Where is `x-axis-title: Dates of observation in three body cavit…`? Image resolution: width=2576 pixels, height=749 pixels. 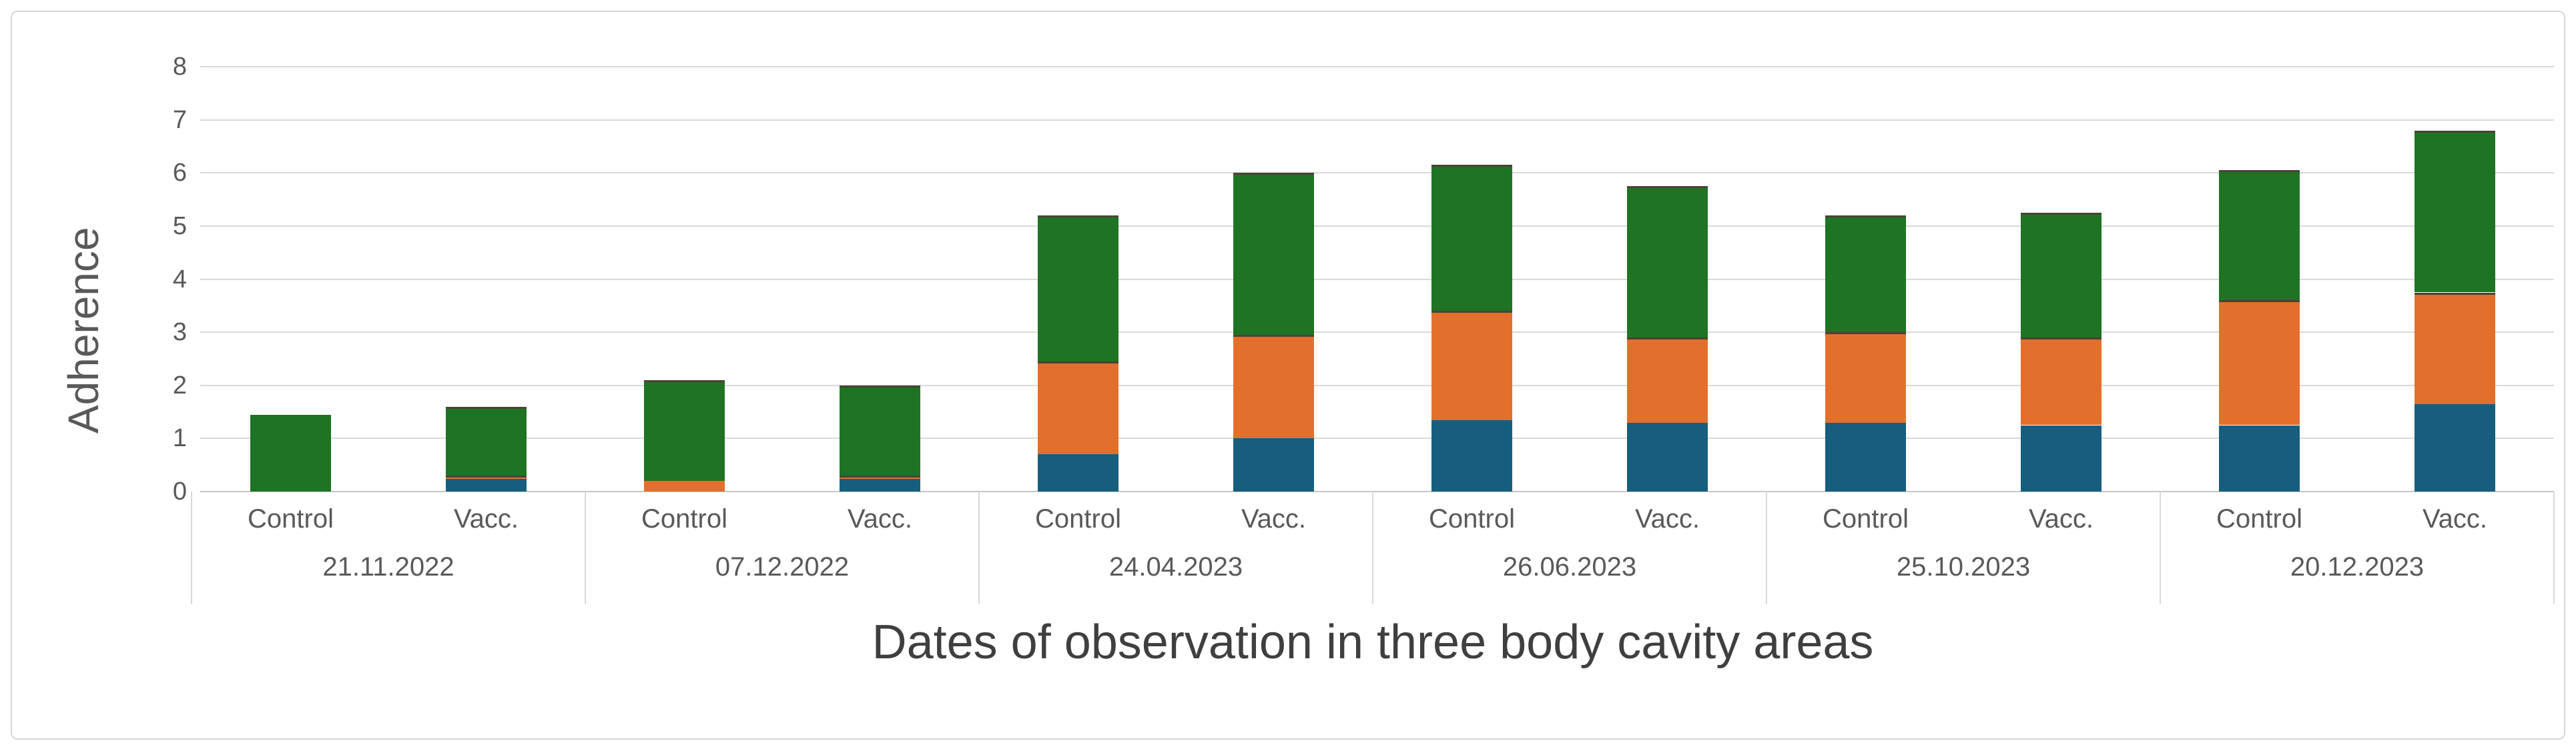 x-axis-title: Dates of observation in three body cavit… is located at coordinates (1373, 643).